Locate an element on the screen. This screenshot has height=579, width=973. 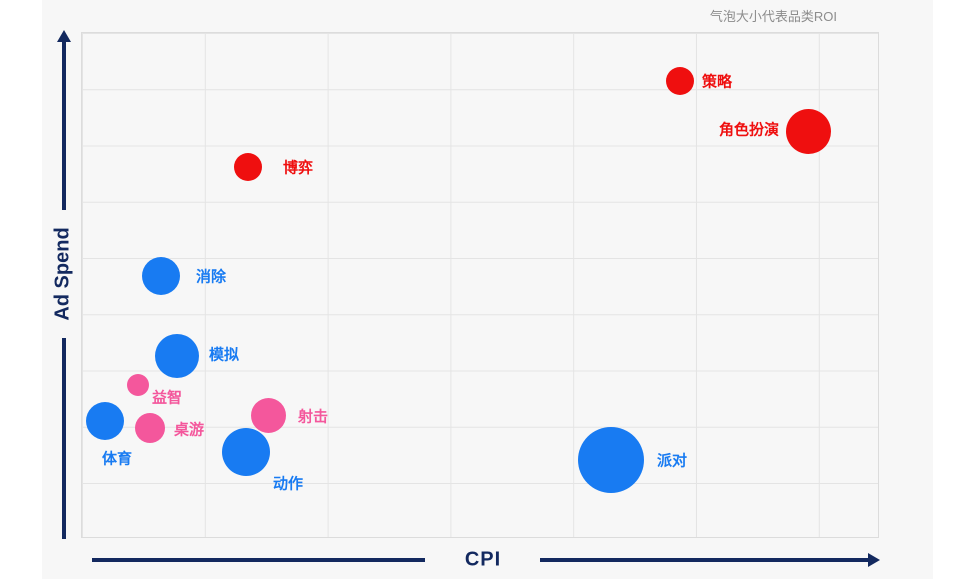
bubble-label-puzzle: 益智 is located at coordinates (167, 398).